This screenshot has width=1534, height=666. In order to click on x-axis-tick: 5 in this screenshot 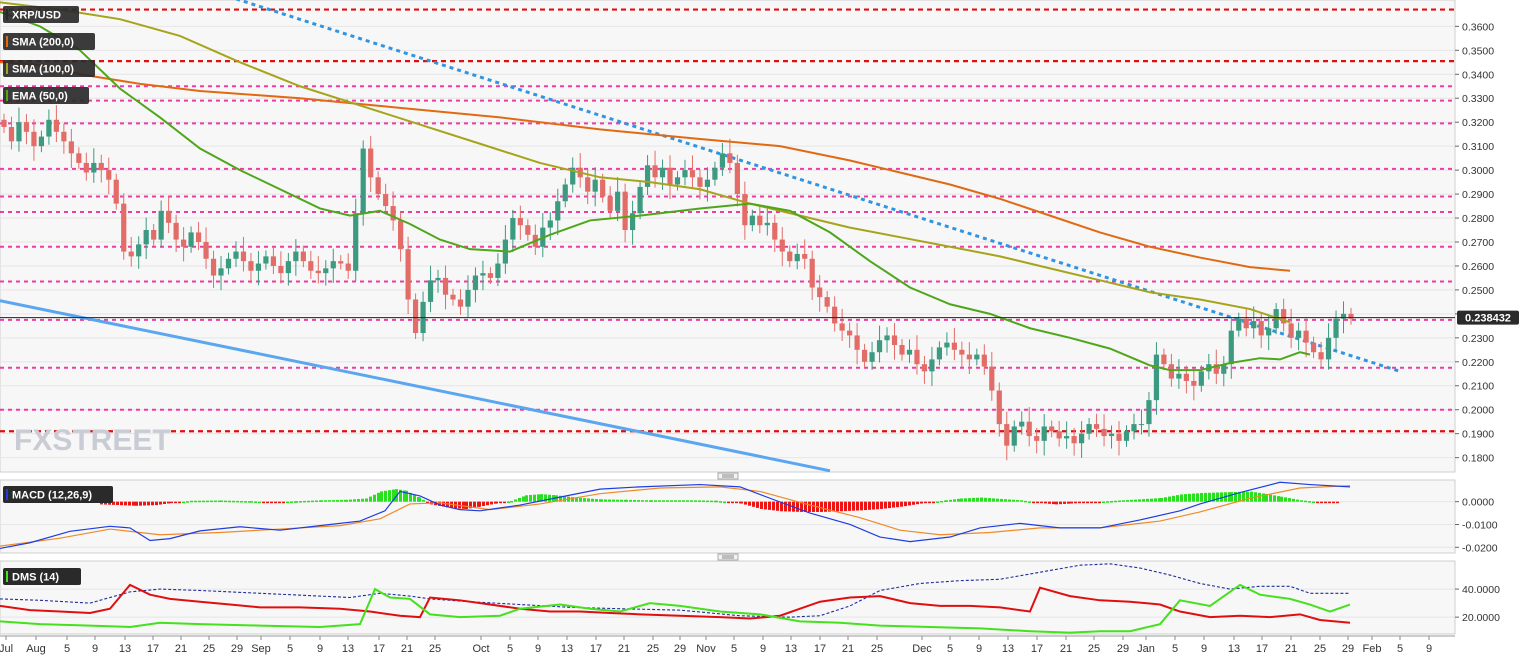, I will do `click(510, 649)`.